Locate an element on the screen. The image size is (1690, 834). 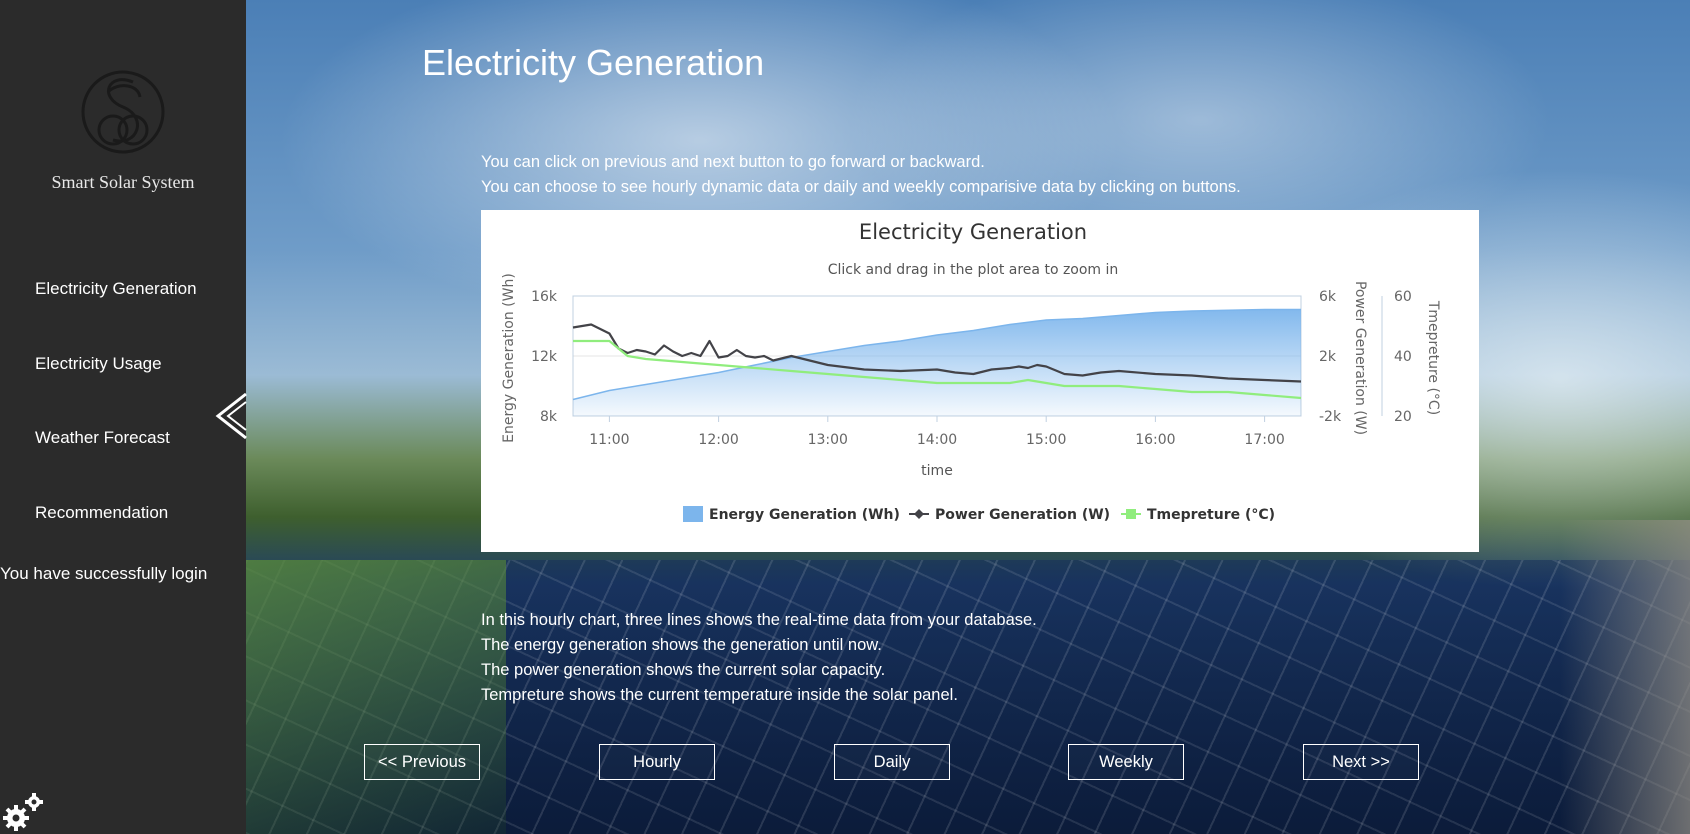
legend-item-temperature: Tmepreture (°C) is located at coordinates (1198, 515).